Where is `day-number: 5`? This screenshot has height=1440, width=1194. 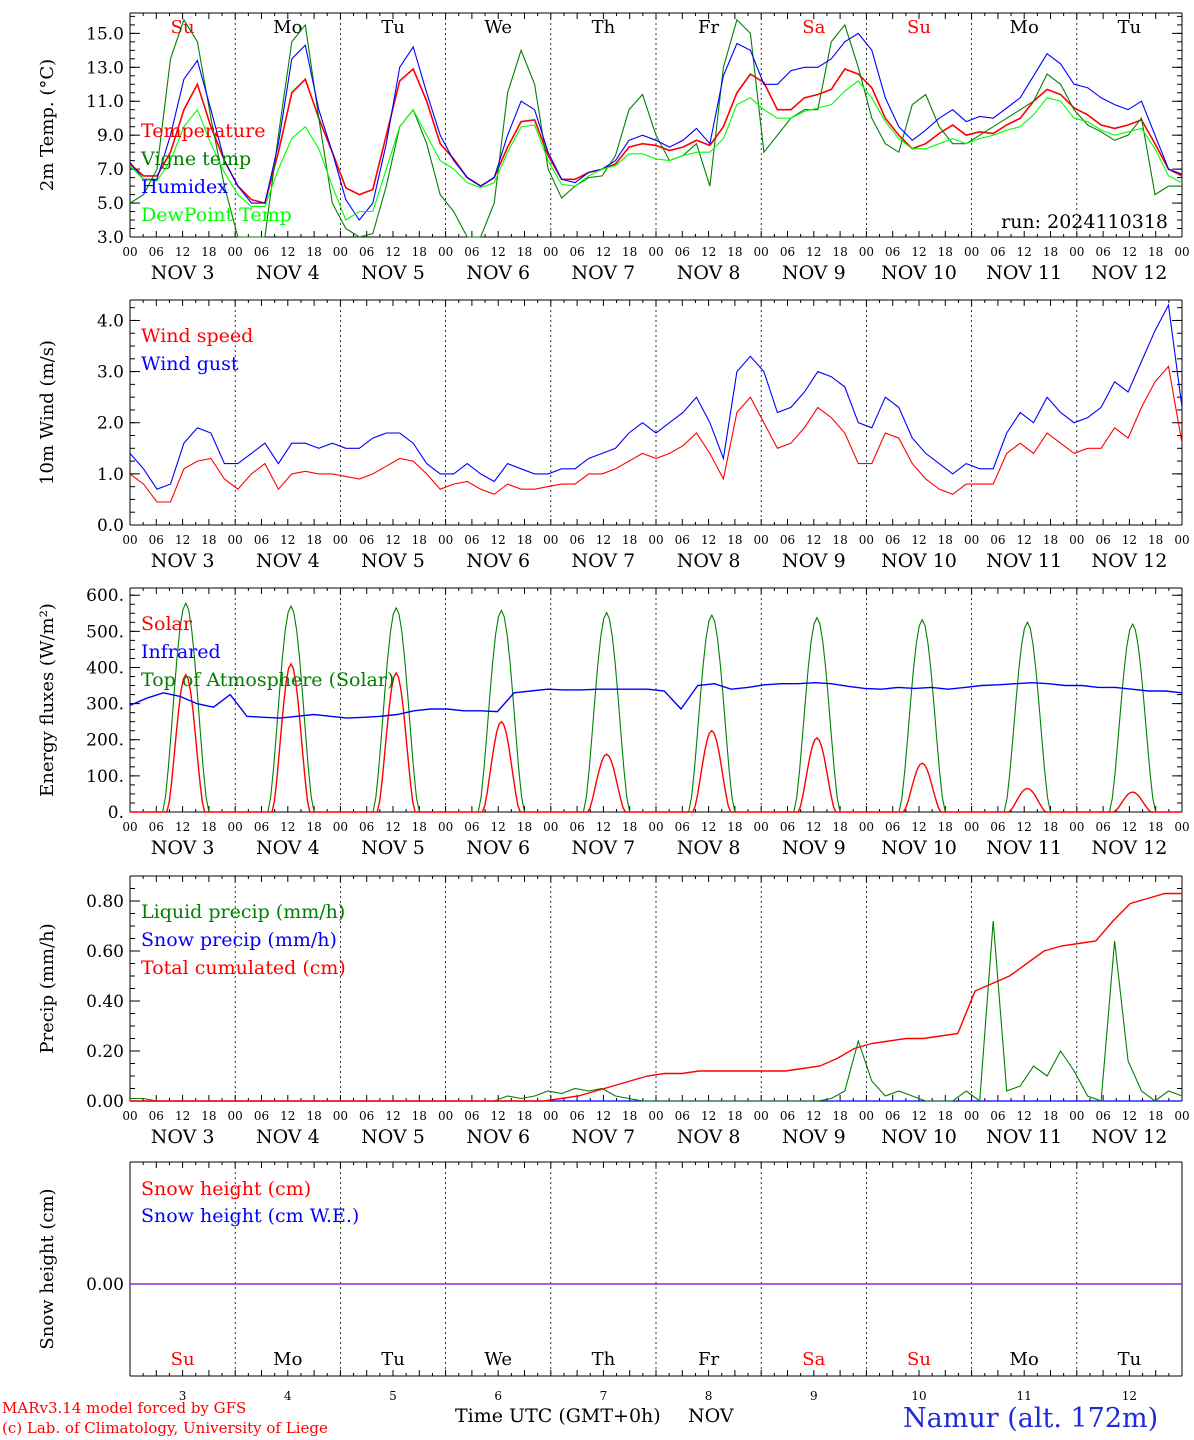
day-number: 5 is located at coordinates (393, 1396).